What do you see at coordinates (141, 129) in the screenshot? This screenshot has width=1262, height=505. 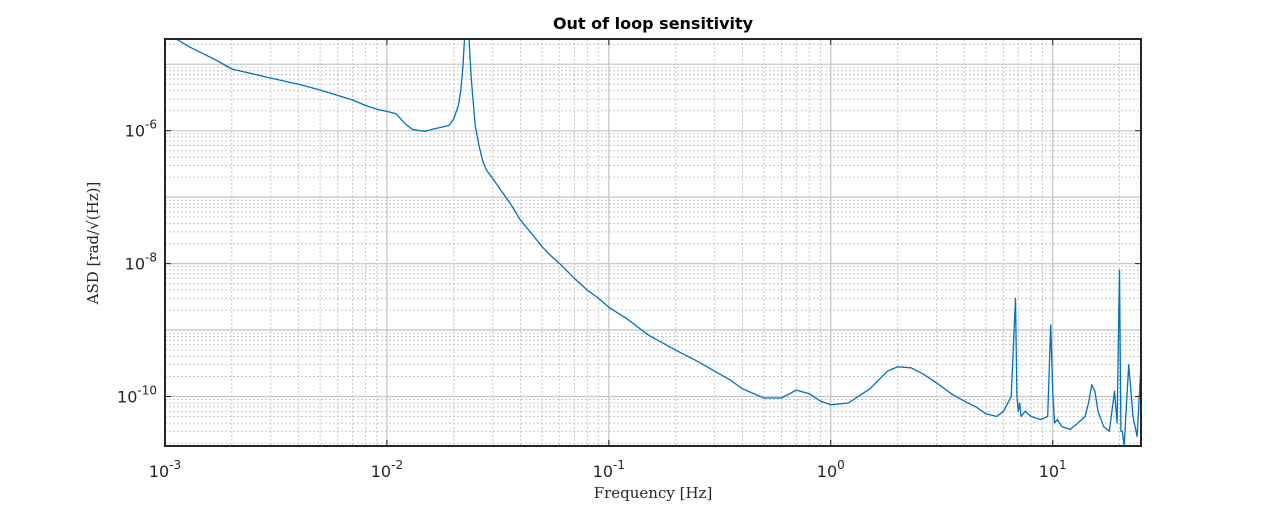 I see `y-tick-label: 10⁻⁶` at bounding box center [141, 129].